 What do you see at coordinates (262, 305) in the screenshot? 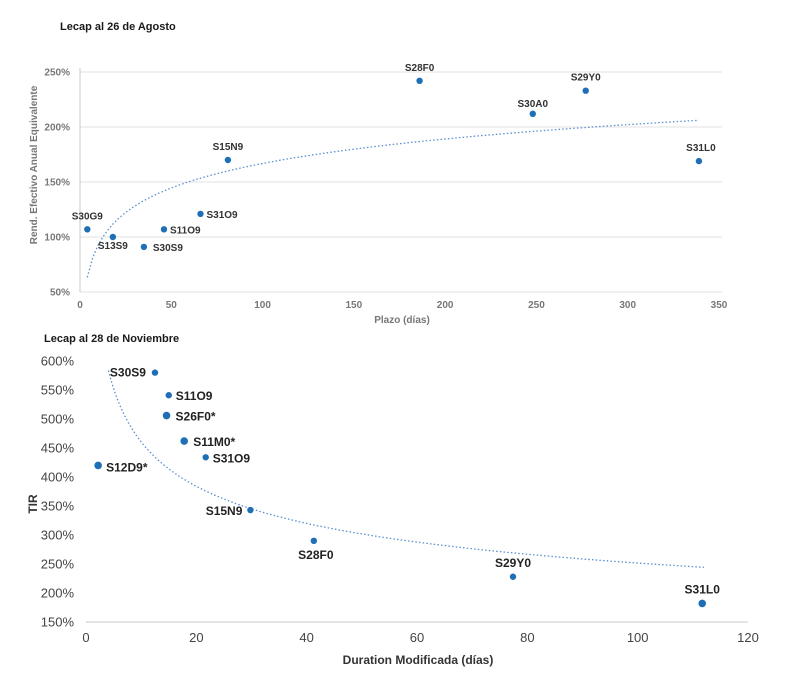
I see `chart1-x-tick-label: 100` at bounding box center [262, 305].